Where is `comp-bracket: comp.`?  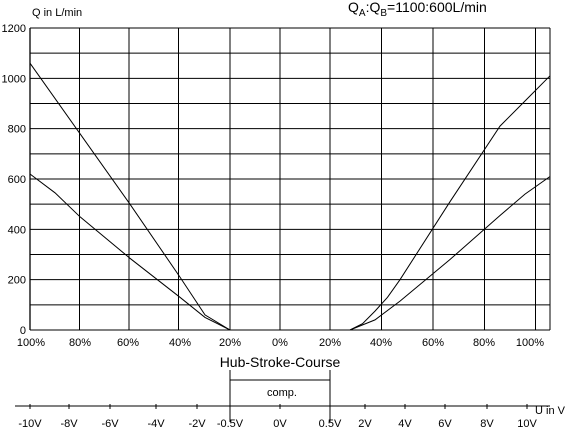 comp-bracket: comp. is located at coordinates (280, 396).